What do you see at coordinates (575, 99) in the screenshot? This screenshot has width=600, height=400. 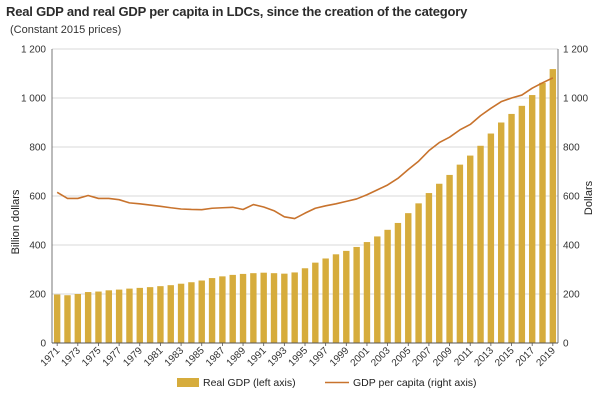 I see `right-y-tick-label: 1 000` at bounding box center [575, 99].